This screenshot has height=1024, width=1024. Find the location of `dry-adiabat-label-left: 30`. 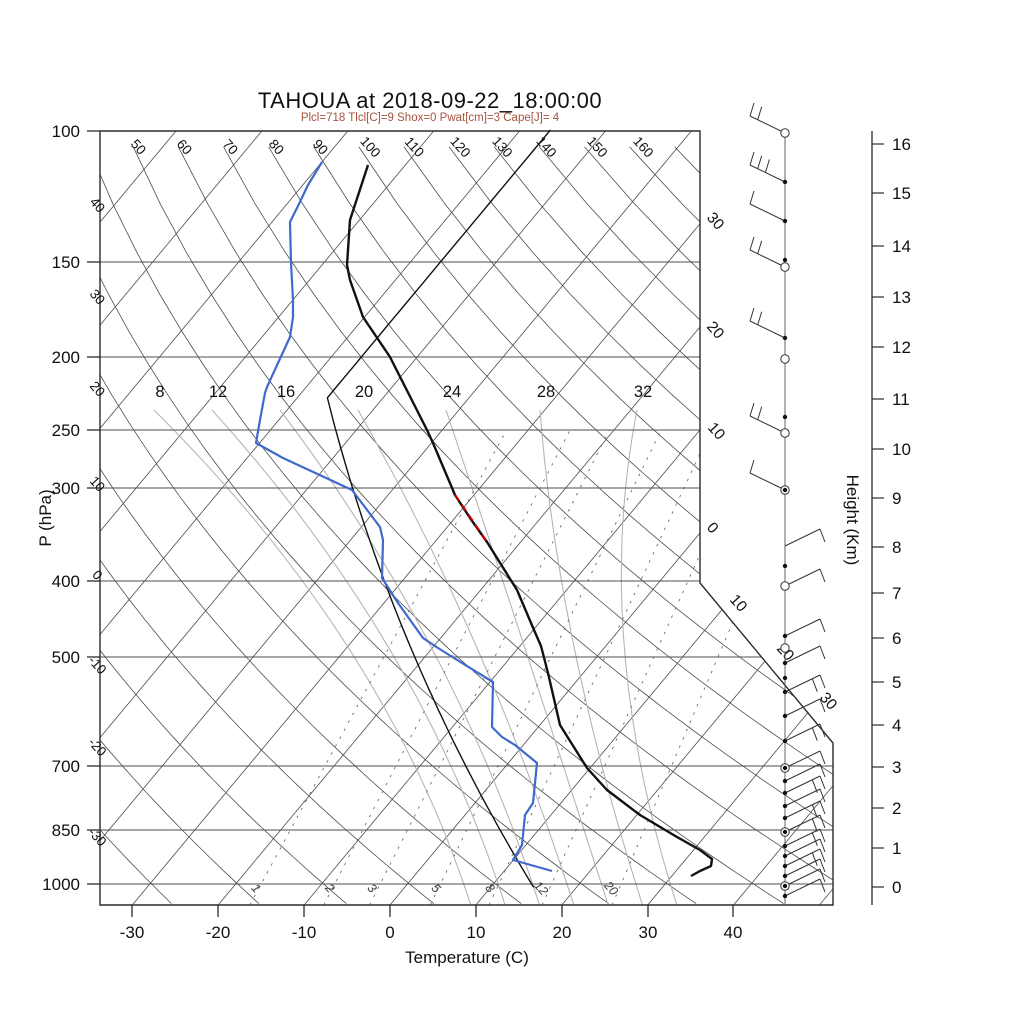

dry-adiabat-label-left: 30 is located at coordinates (97, 296).